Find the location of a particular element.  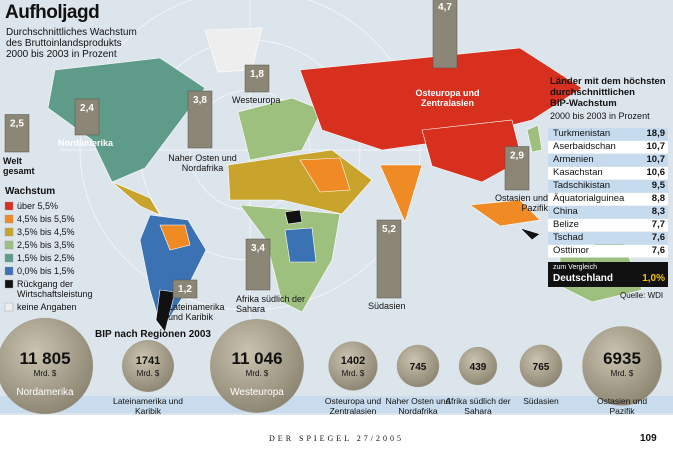

comparison-value: 1,0% is located at coordinates (653, 278).